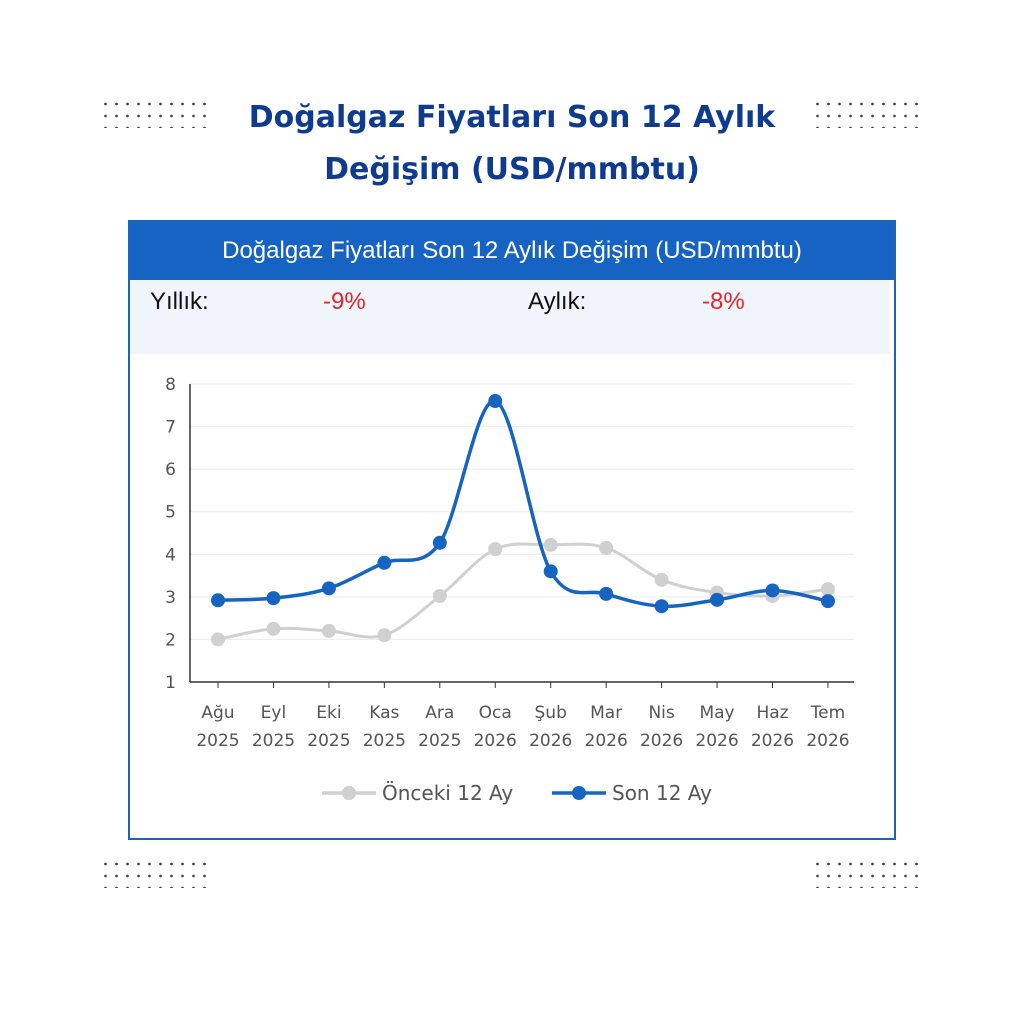 The image size is (1024, 1024). I want to click on x-tick-label-month: Şub, so click(551, 713).